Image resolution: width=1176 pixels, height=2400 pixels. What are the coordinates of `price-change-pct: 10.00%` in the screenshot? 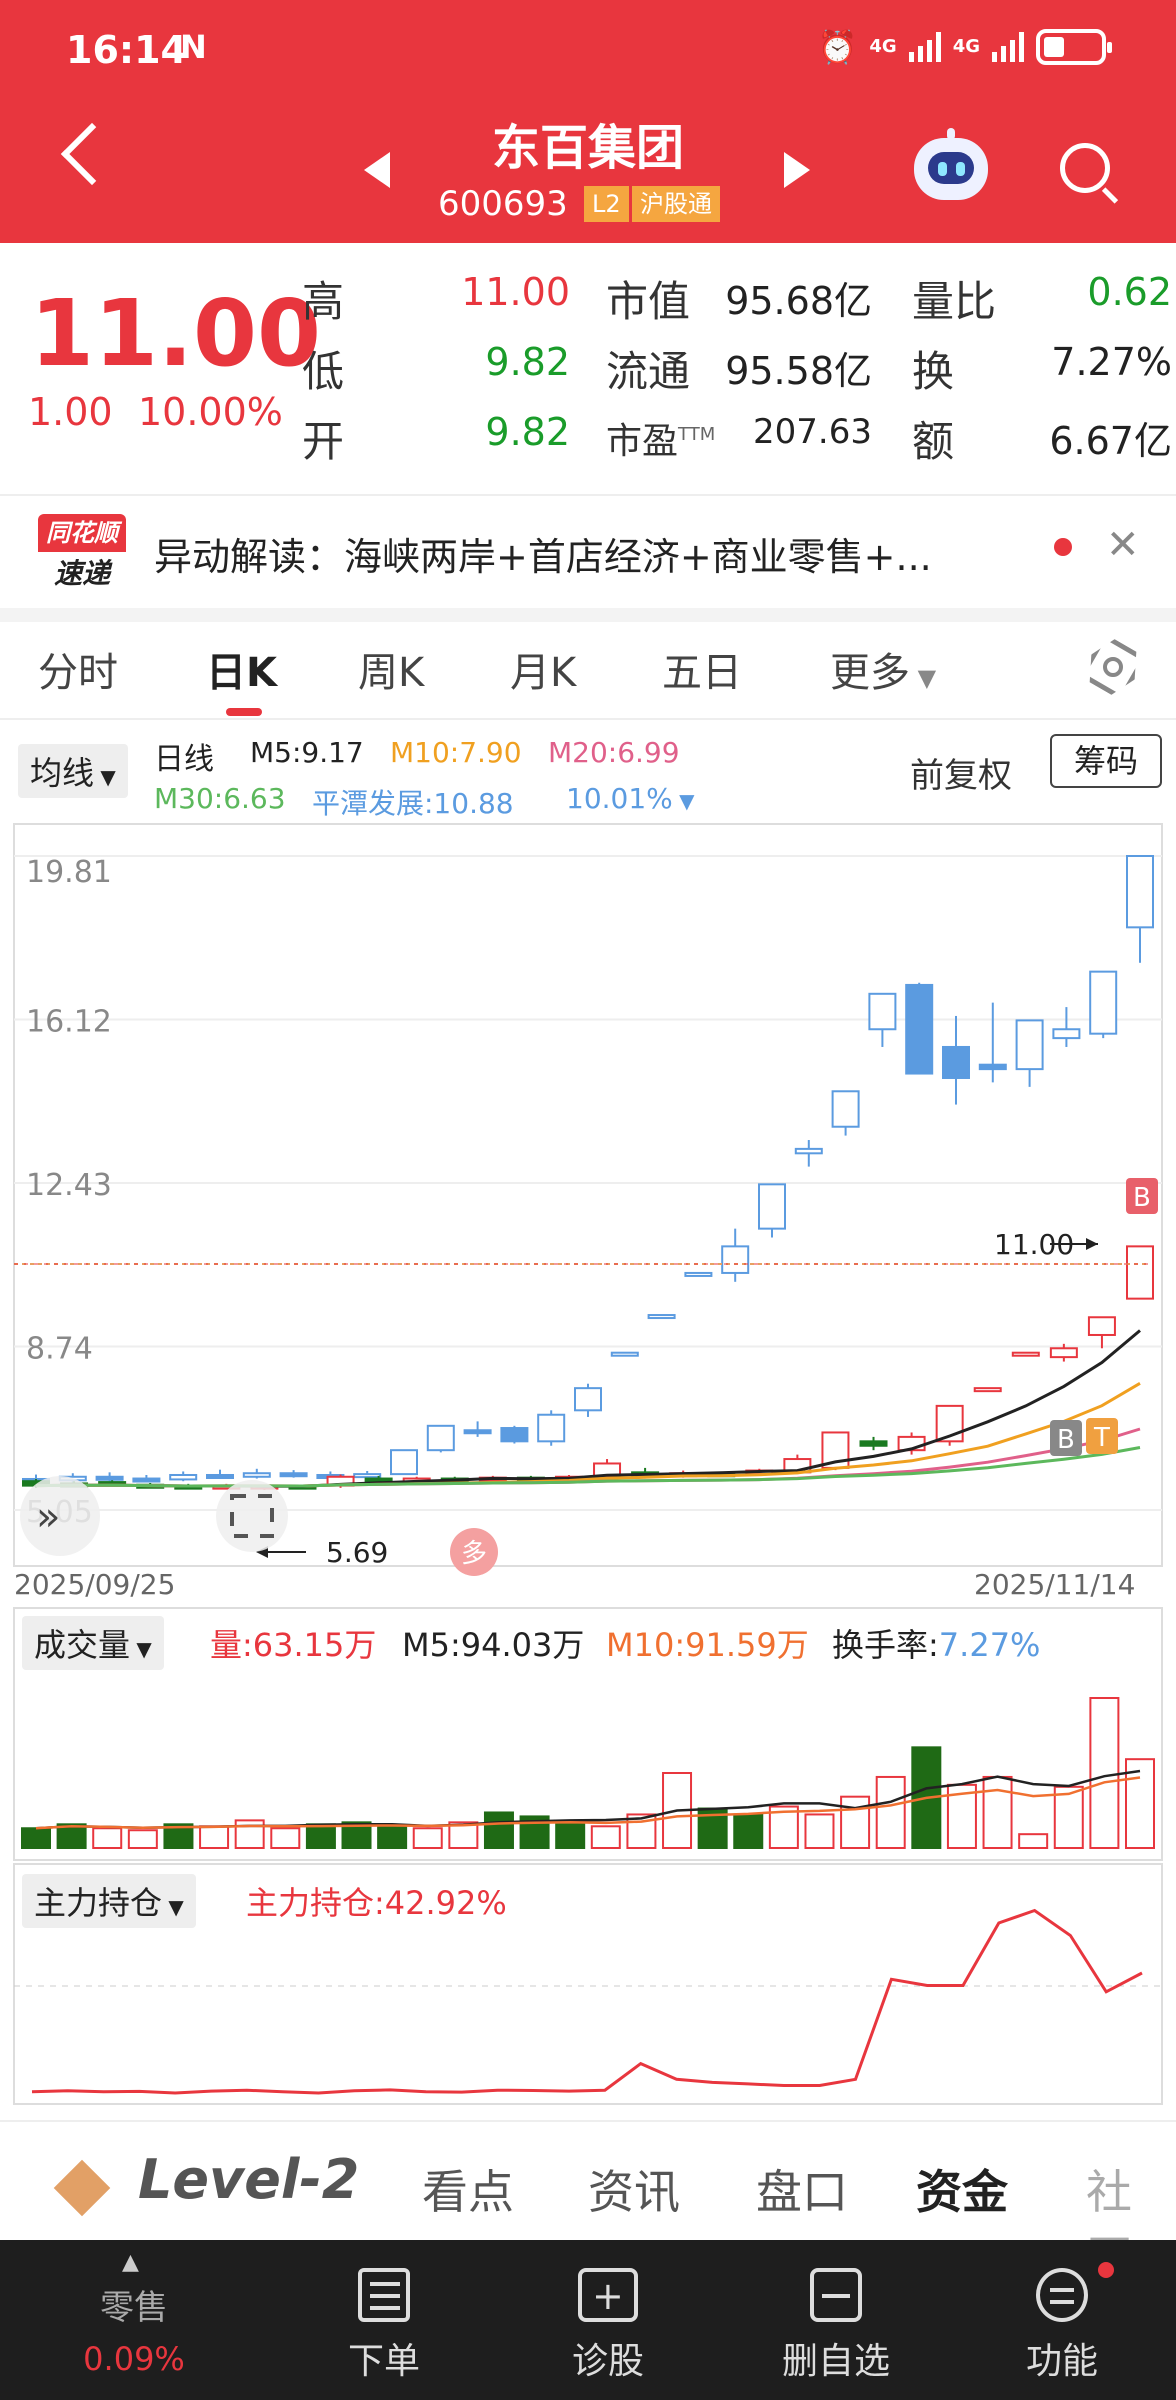 It's located at (210, 412).